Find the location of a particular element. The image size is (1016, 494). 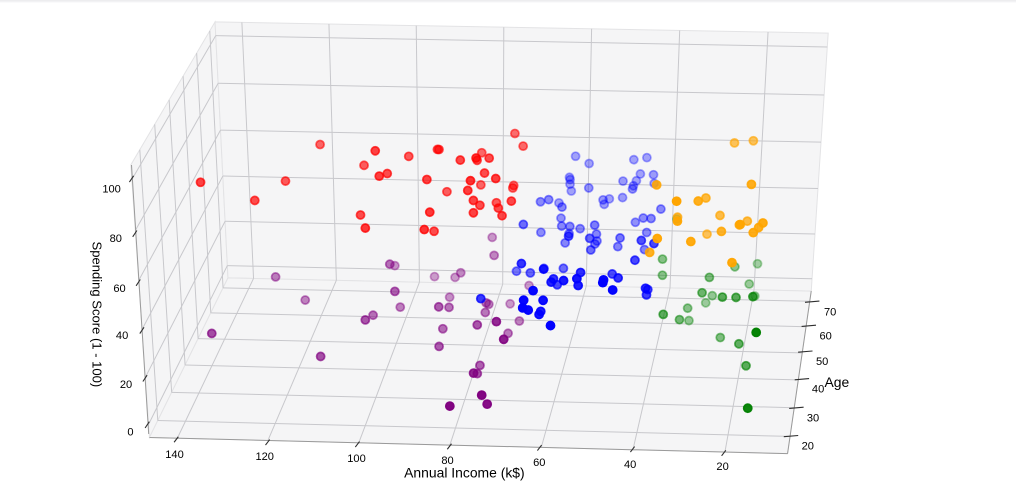

svg-text: Annual Income (k$) is located at coordinates (464, 473).